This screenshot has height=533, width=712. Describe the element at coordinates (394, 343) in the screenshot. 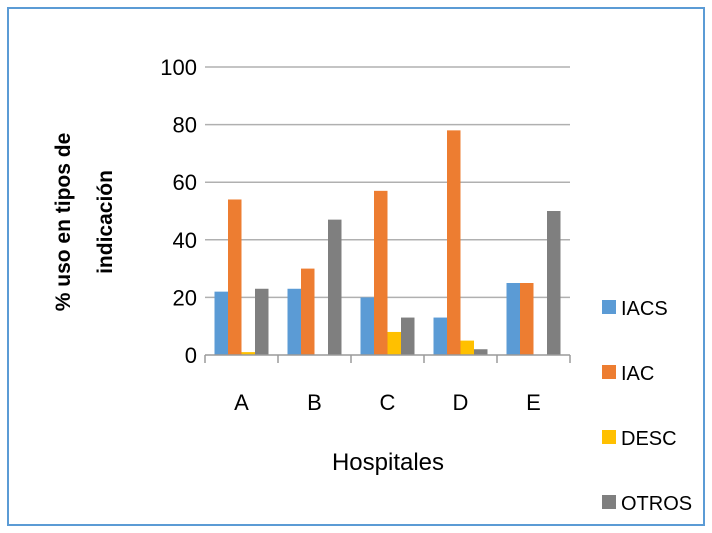

I see `bar-desc-c` at that location.